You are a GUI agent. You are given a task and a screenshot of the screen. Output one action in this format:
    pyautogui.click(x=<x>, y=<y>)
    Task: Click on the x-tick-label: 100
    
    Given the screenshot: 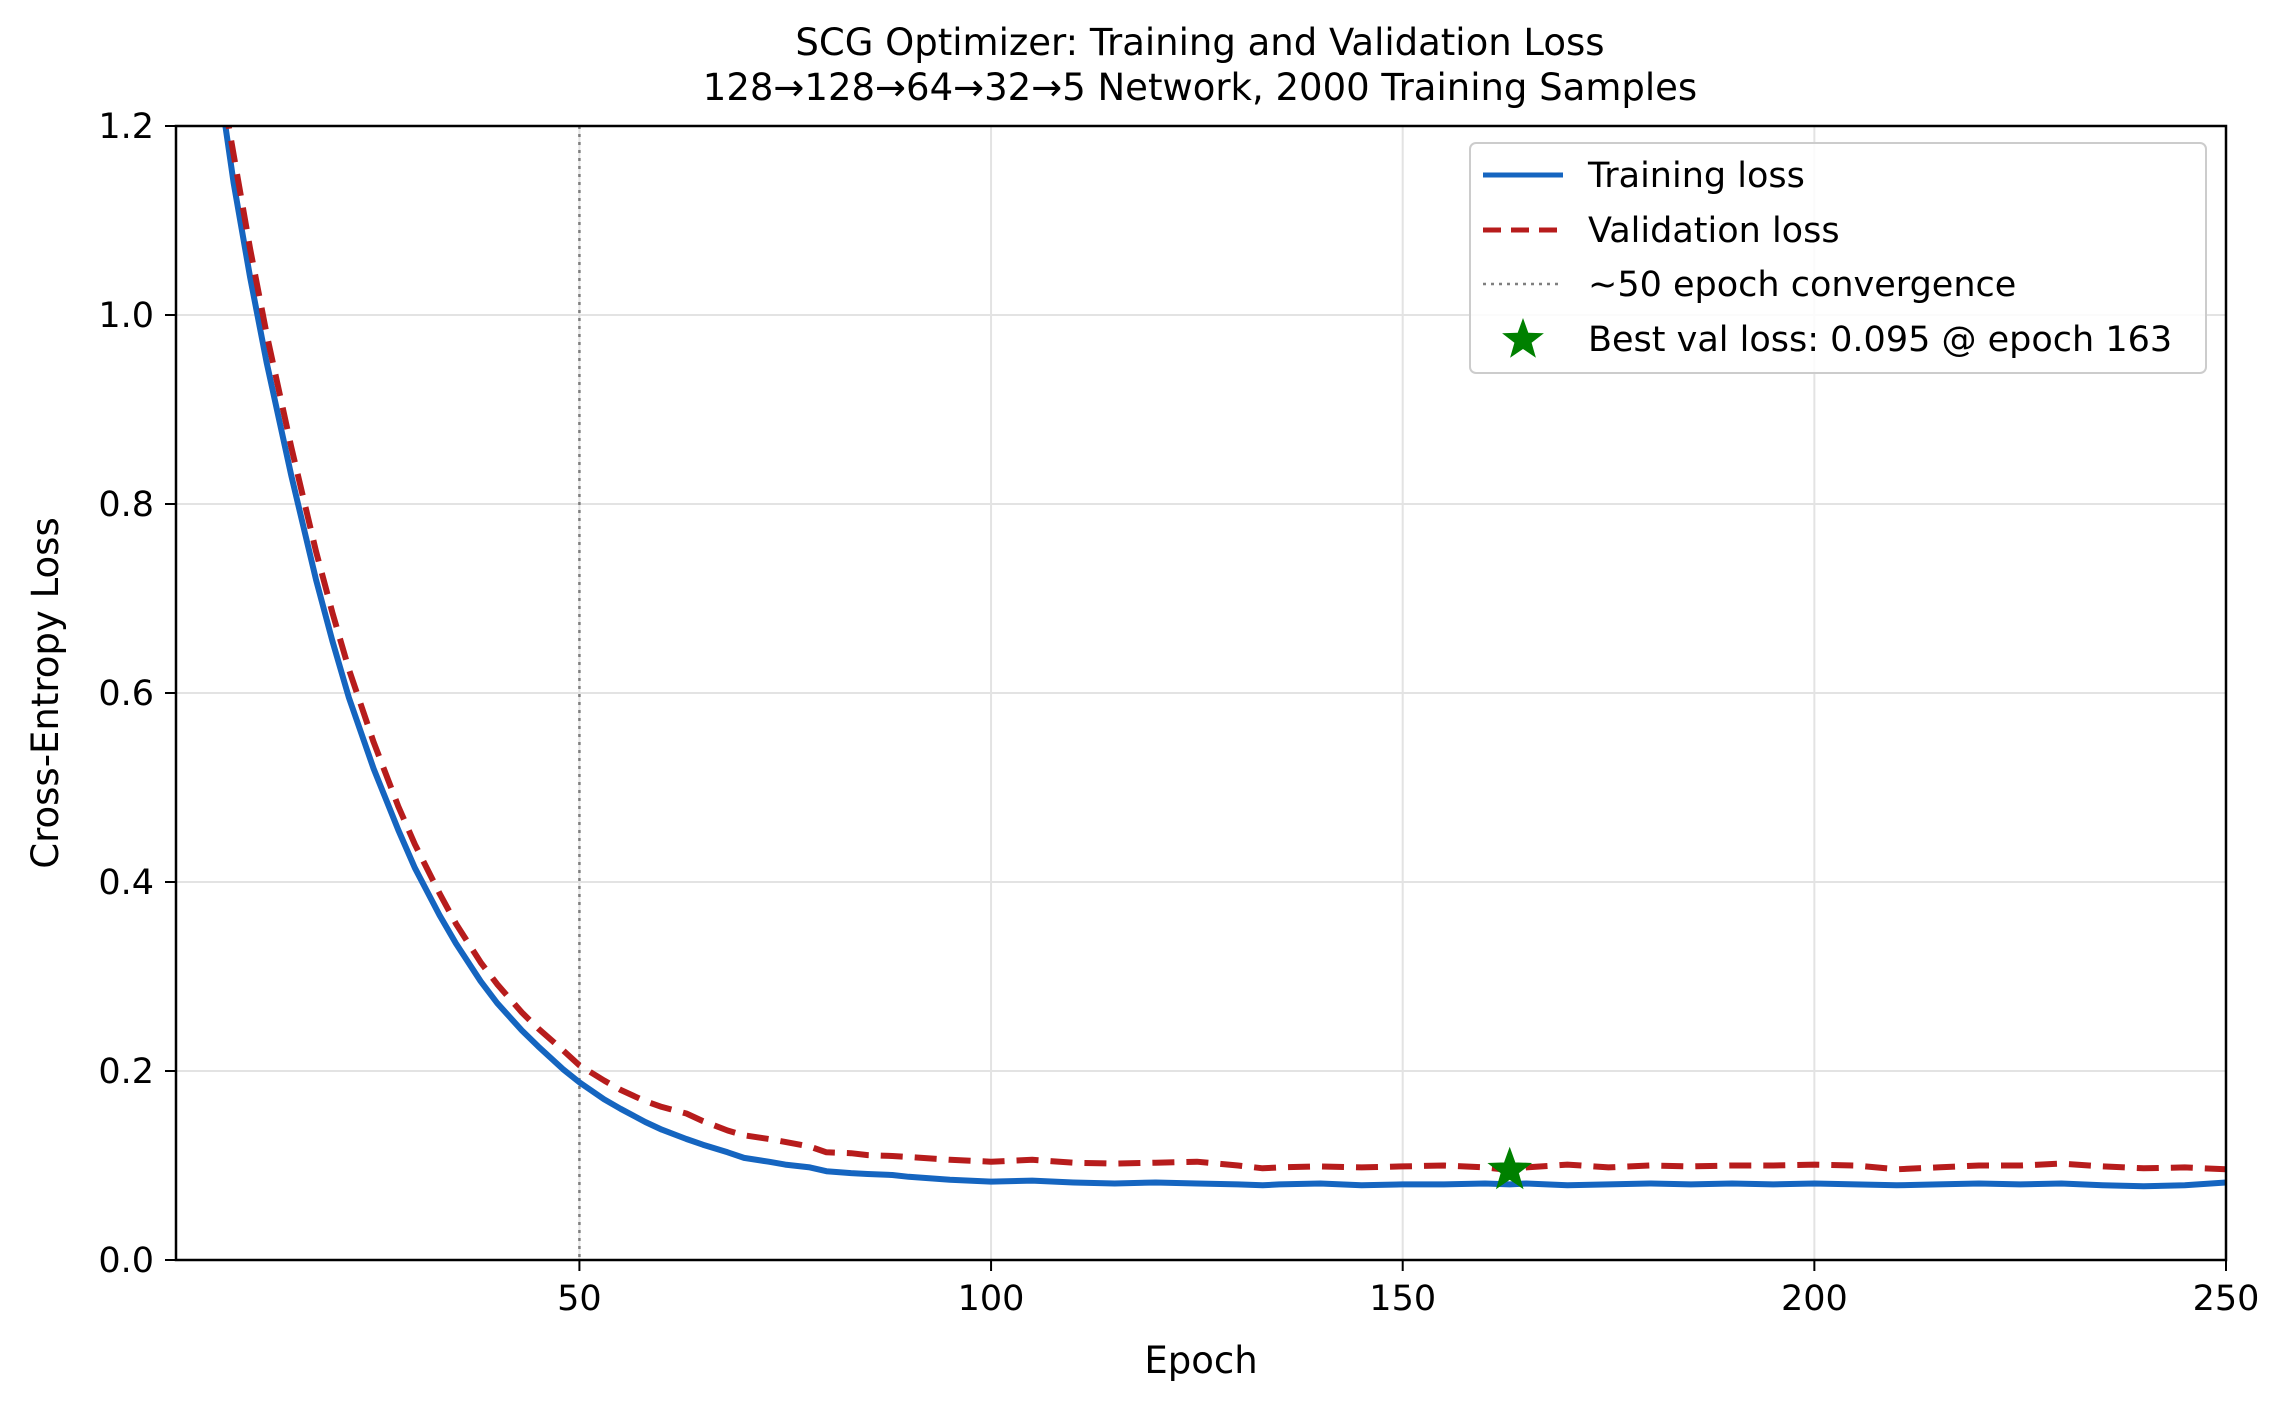 What is the action you would take?
    pyautogui.click(x=991, y=1299)
    